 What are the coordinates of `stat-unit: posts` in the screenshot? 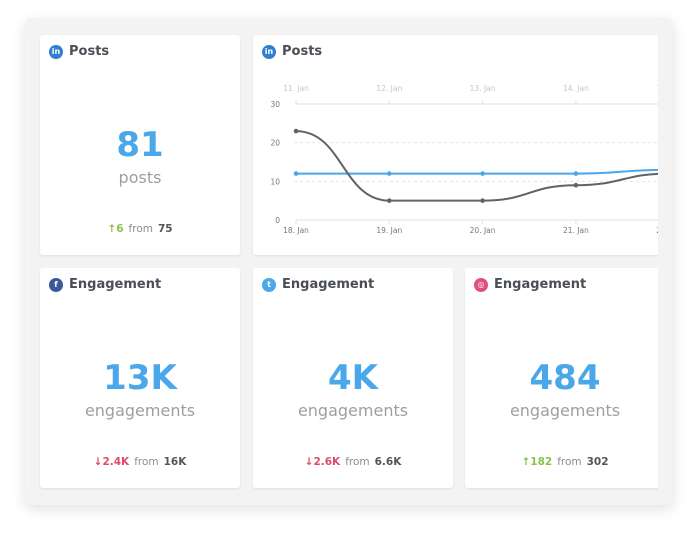 It's located at (140, 177).